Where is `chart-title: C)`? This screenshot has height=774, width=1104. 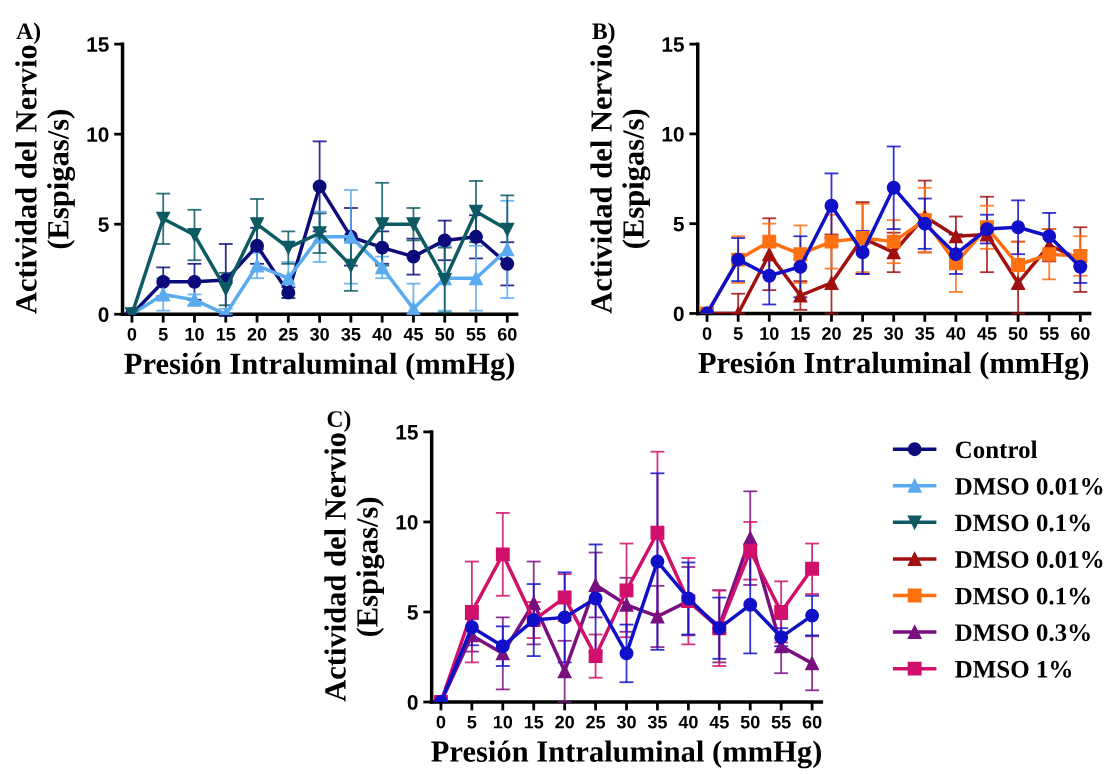 chart-title: C) is located at coordinates (339, 421).